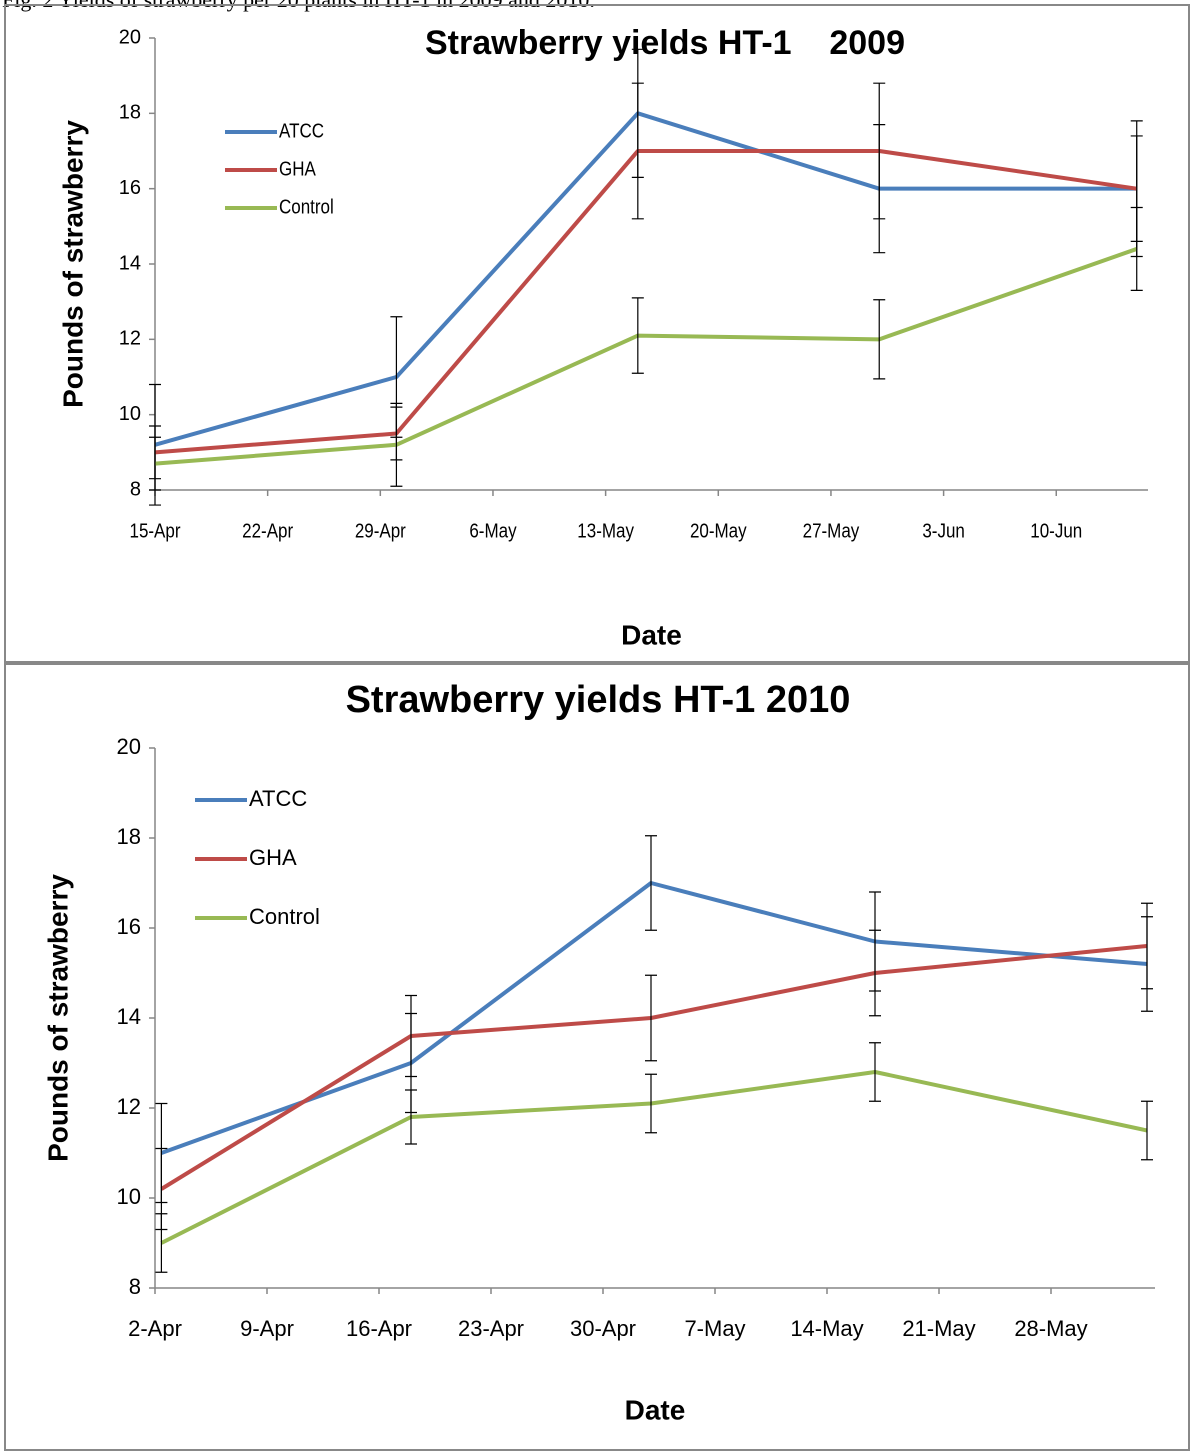 The width and height of the screenshot is (1193, 1454). I want to click on x-tick-label: 13-May, so click(605, 530).